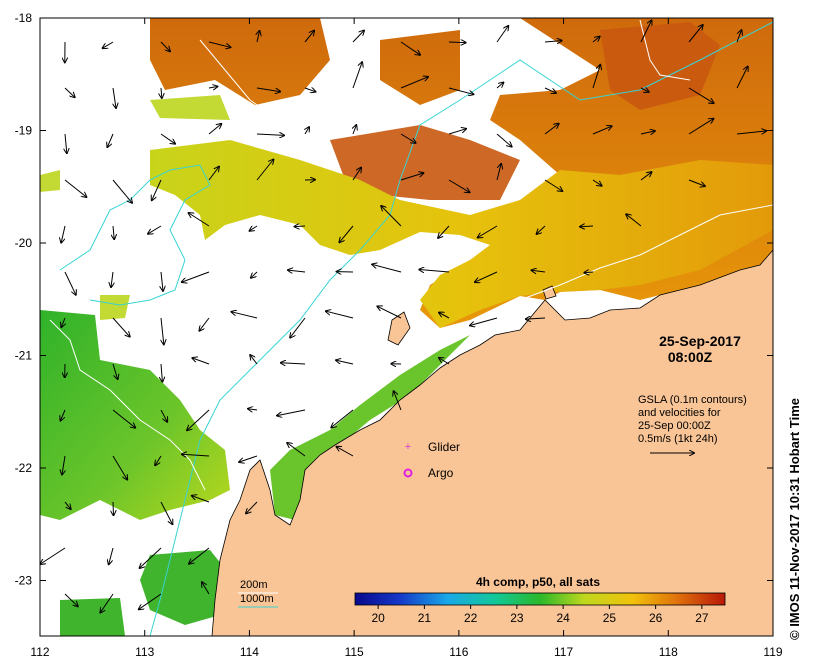 The image size is (818, 672). I want to click on map-date: 25-Sep-2017, so click(700, 341).